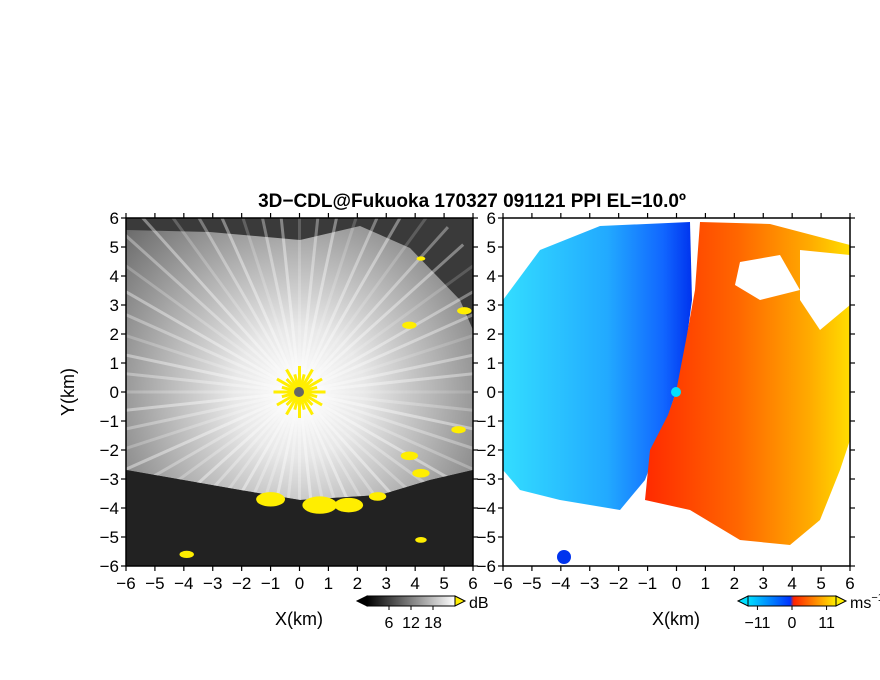  Describe the element at coordinates (676, 583) in the screenshot. I see `x-tick-label: 0` at that location.